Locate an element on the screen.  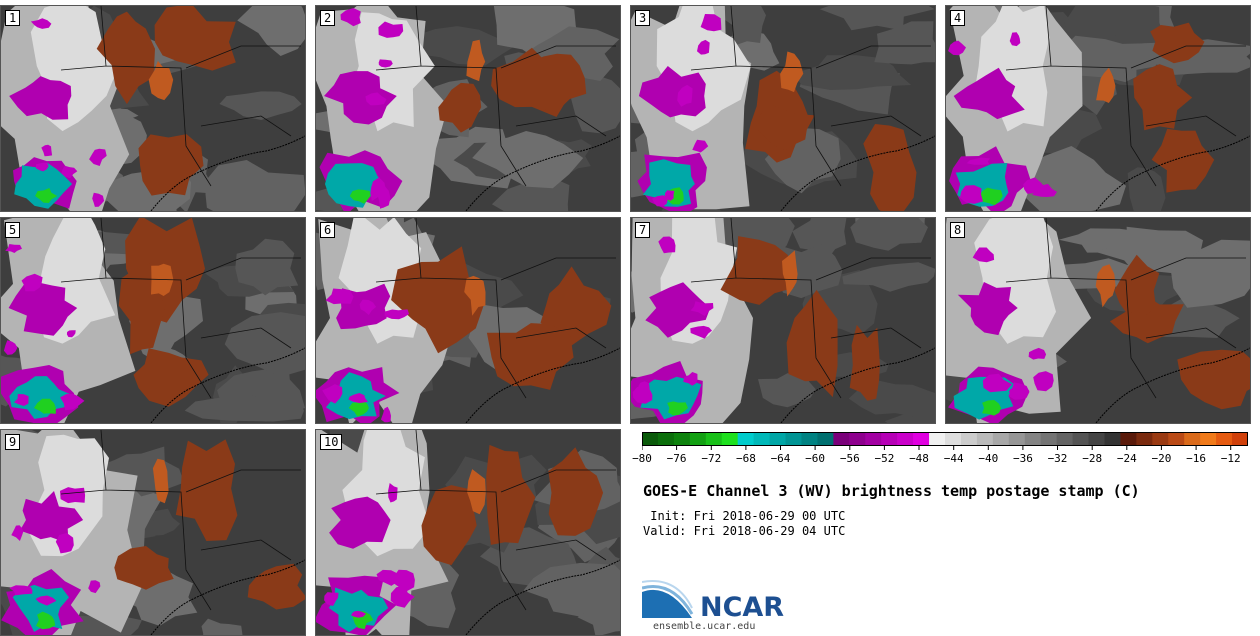
colorbar-tick-label: −48 is located at coordinates (919, 458).